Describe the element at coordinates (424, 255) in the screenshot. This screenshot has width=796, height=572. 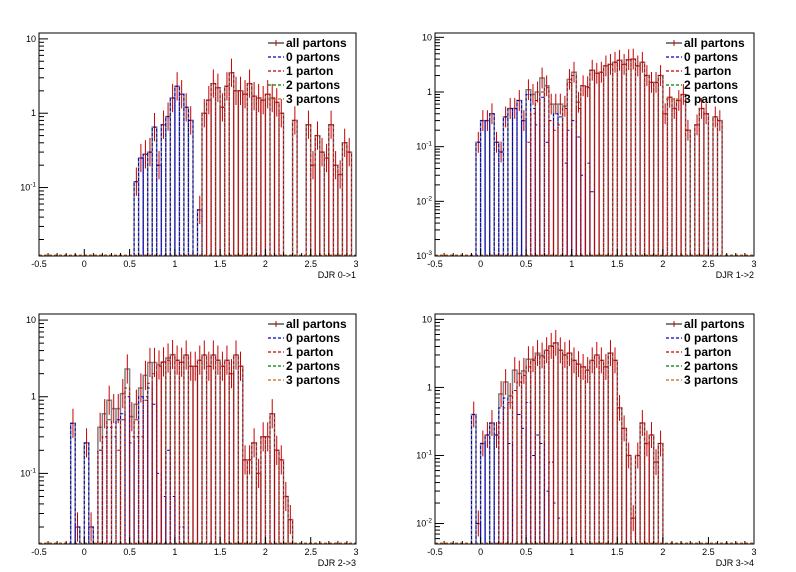
I see `y-tick-label: 10⁻³` at that location.